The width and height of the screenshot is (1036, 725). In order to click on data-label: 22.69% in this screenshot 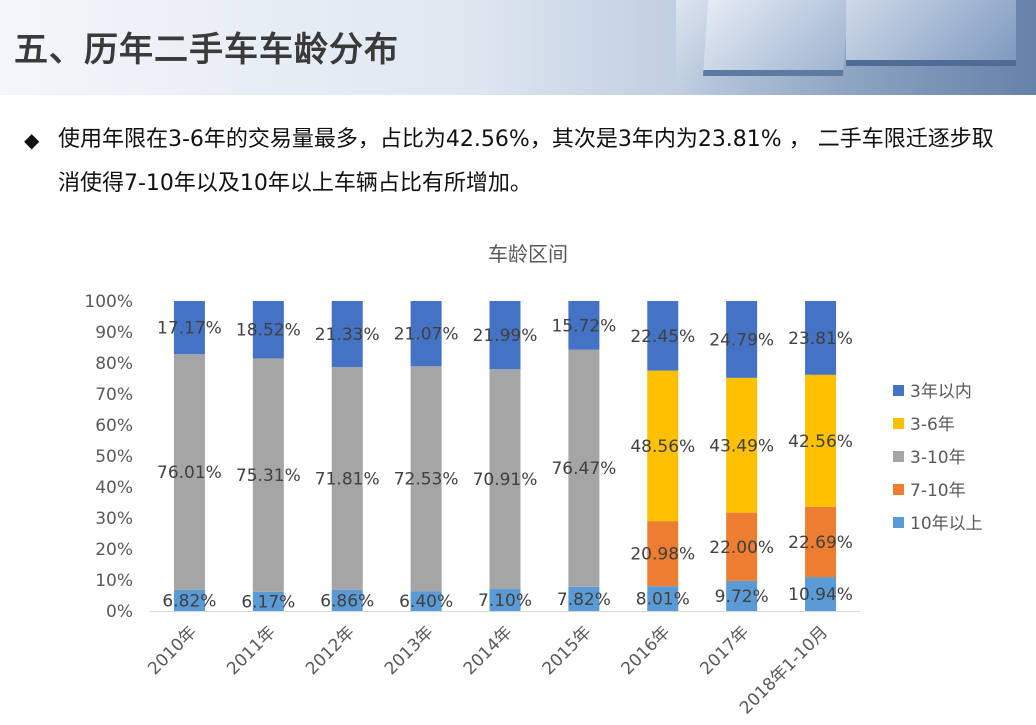, I will do `click(820, 543)`.